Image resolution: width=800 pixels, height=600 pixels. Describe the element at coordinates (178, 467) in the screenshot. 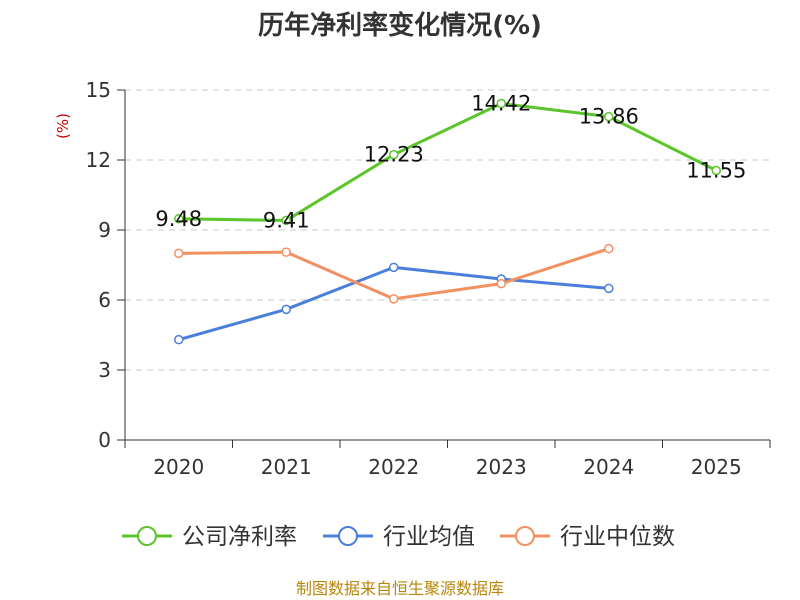

I see `x-tick-label: 2020` at that location.